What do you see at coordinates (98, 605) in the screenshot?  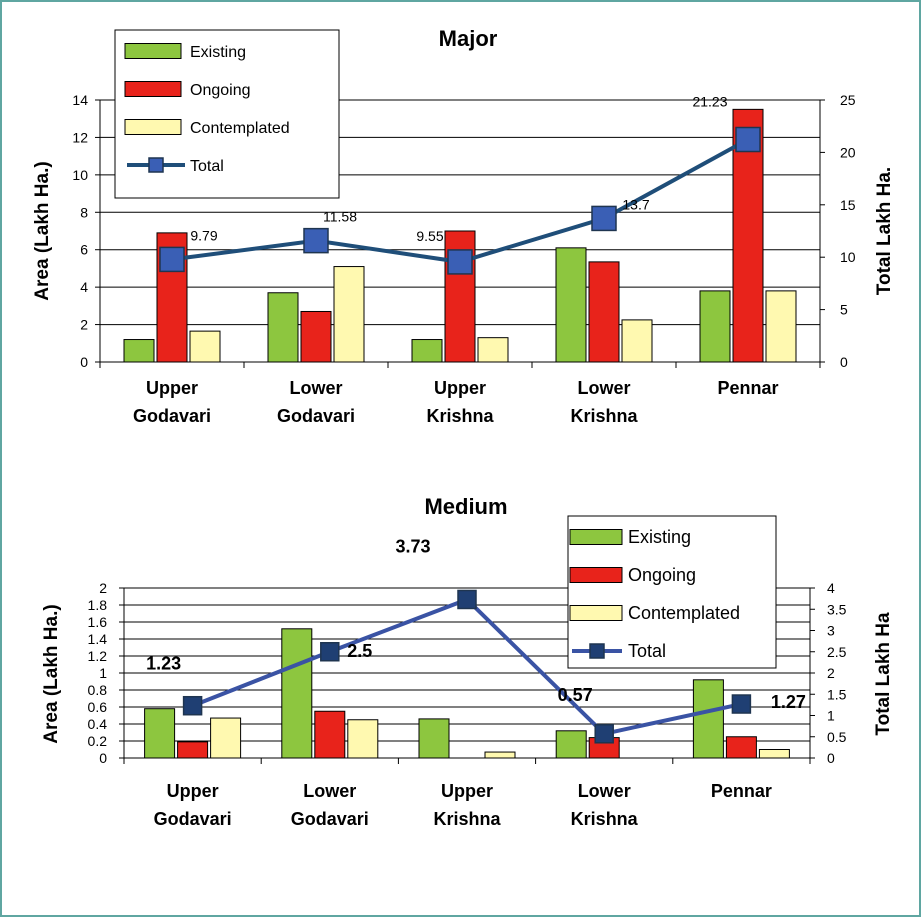 I see `y-tick-label: 1.8` at bounding box center [98, 605].